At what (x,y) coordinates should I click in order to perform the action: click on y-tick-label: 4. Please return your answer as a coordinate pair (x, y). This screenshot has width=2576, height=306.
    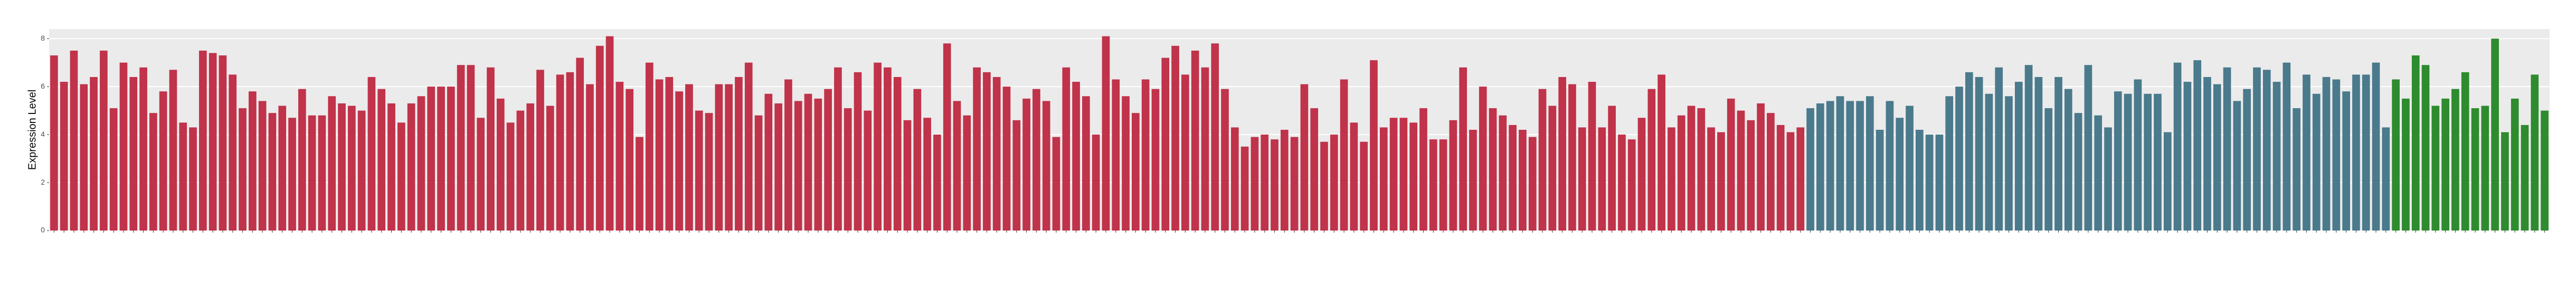
    Looking at the image, I should click on (43, 134).